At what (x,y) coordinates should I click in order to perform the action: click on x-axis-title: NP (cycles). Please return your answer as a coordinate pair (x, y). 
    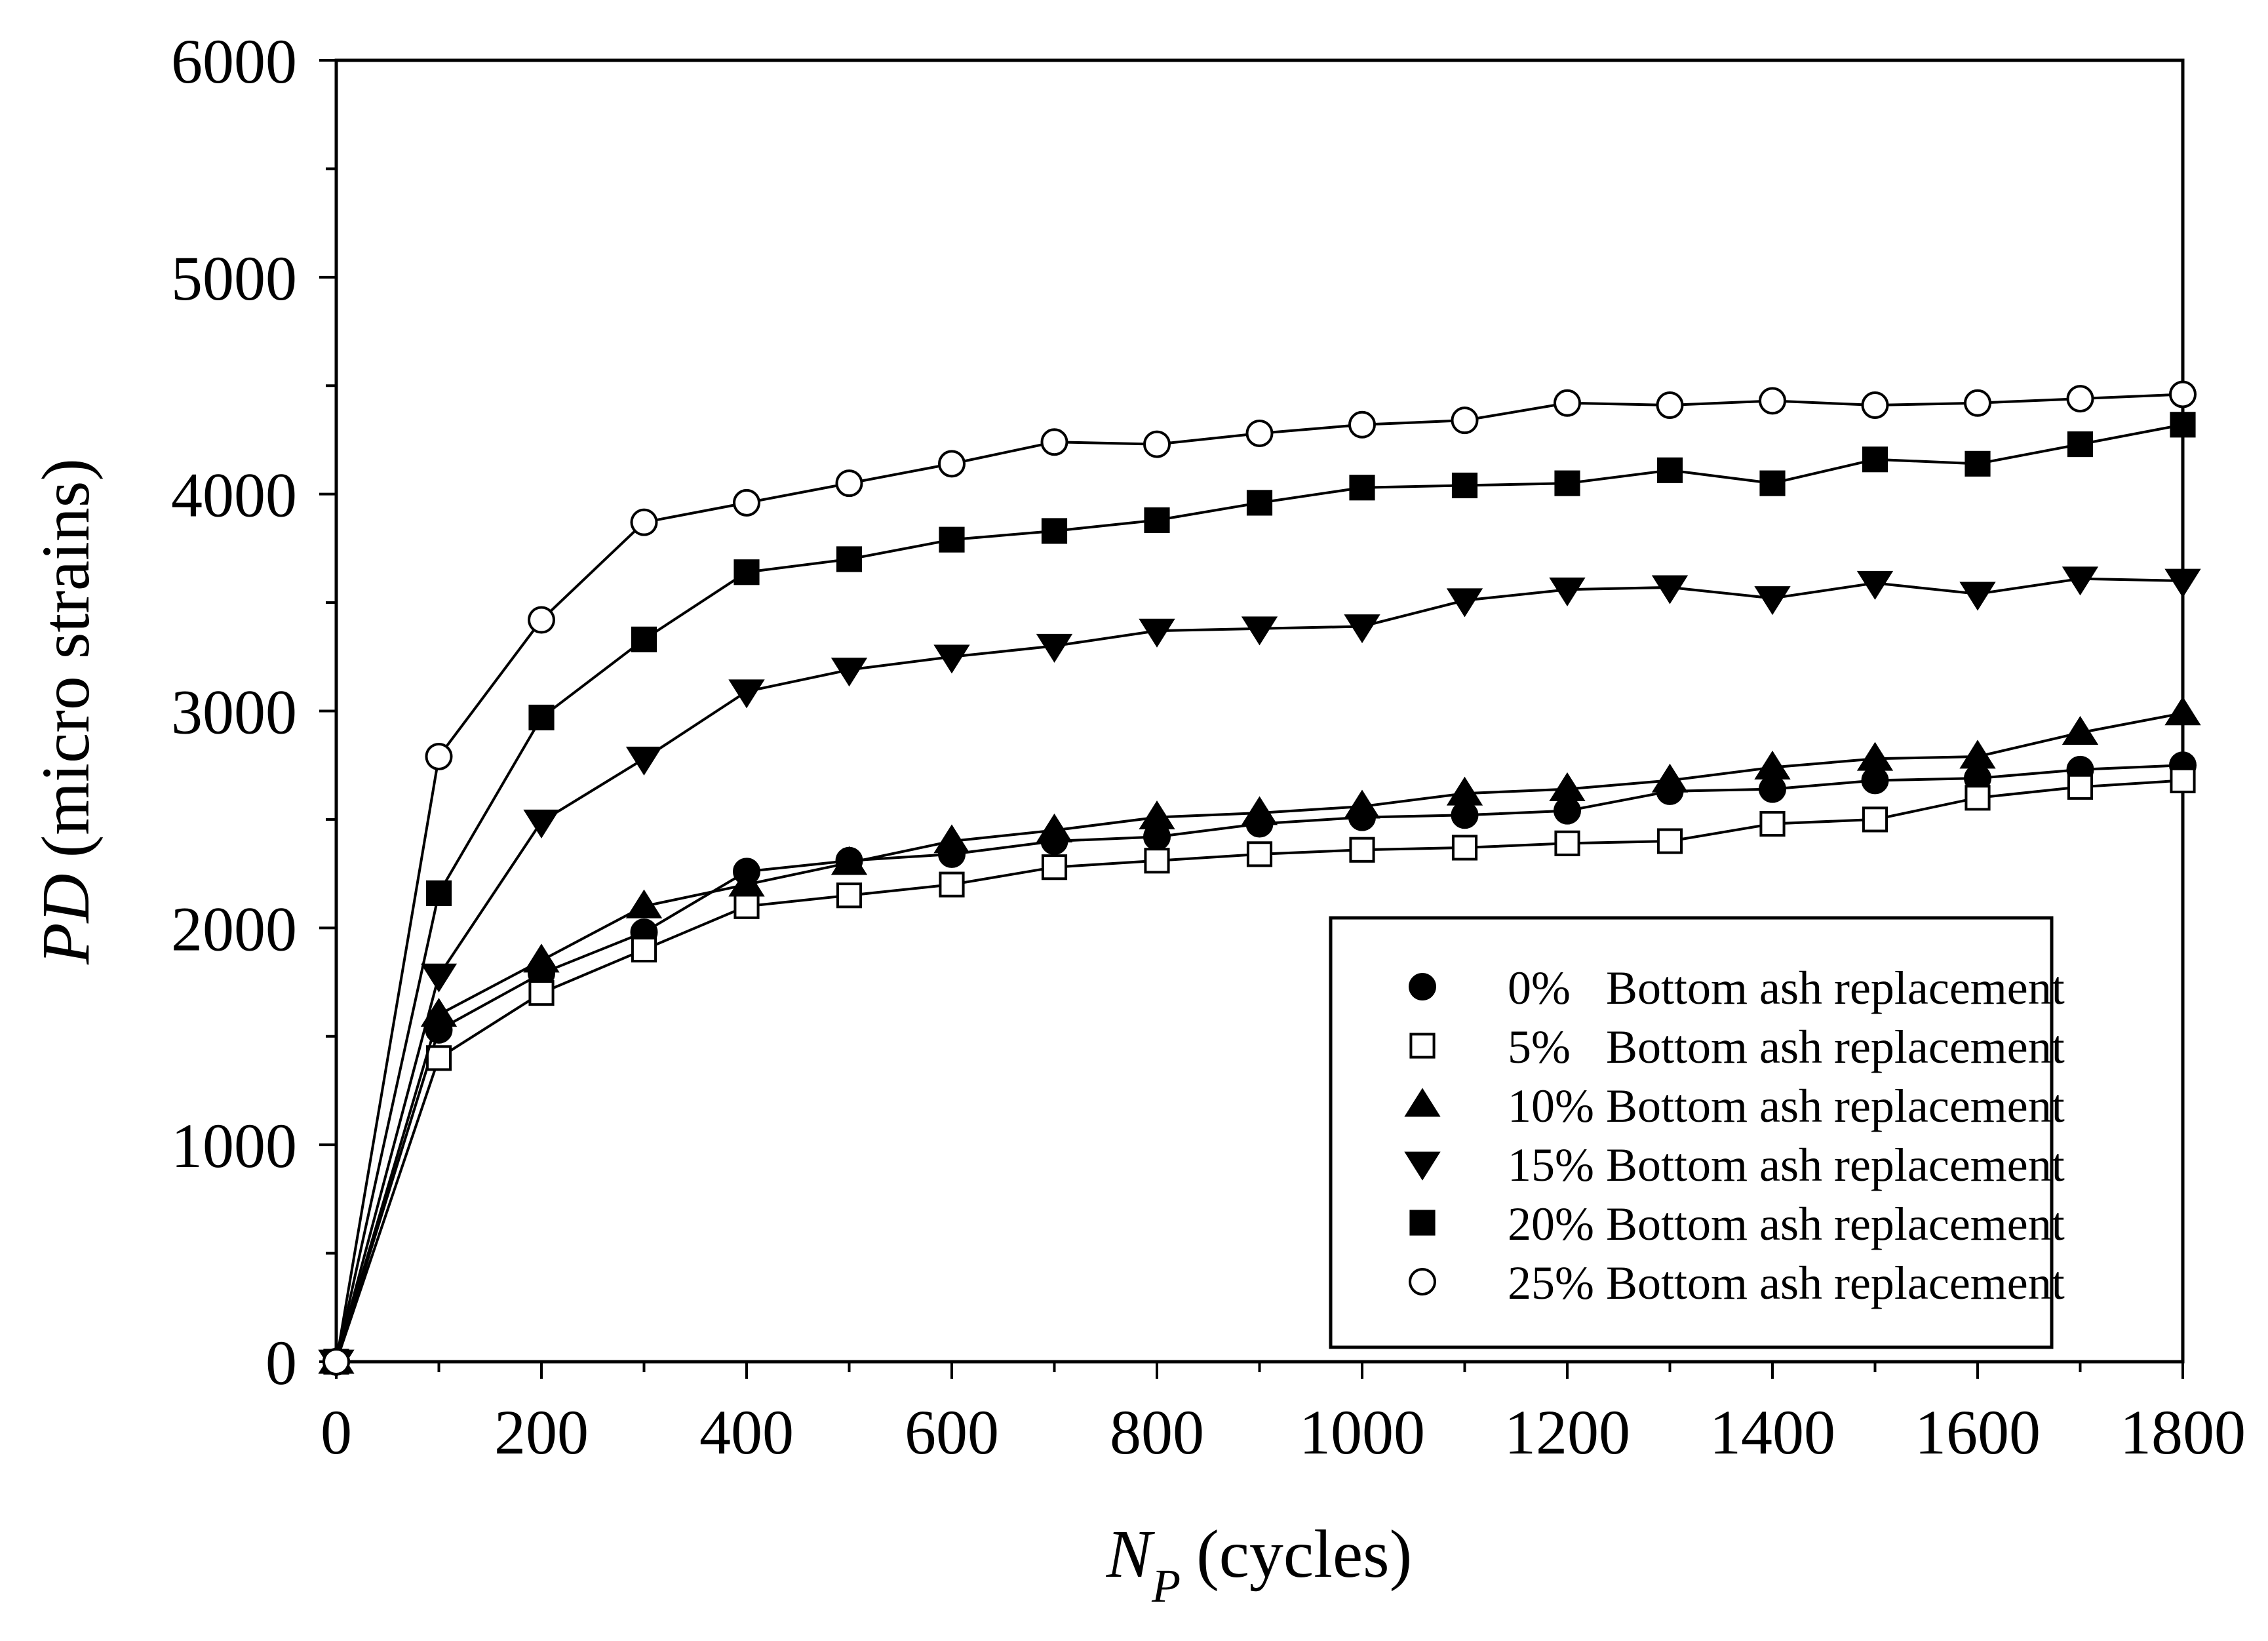
    Looking at the image, I should click on (1259, 1564).